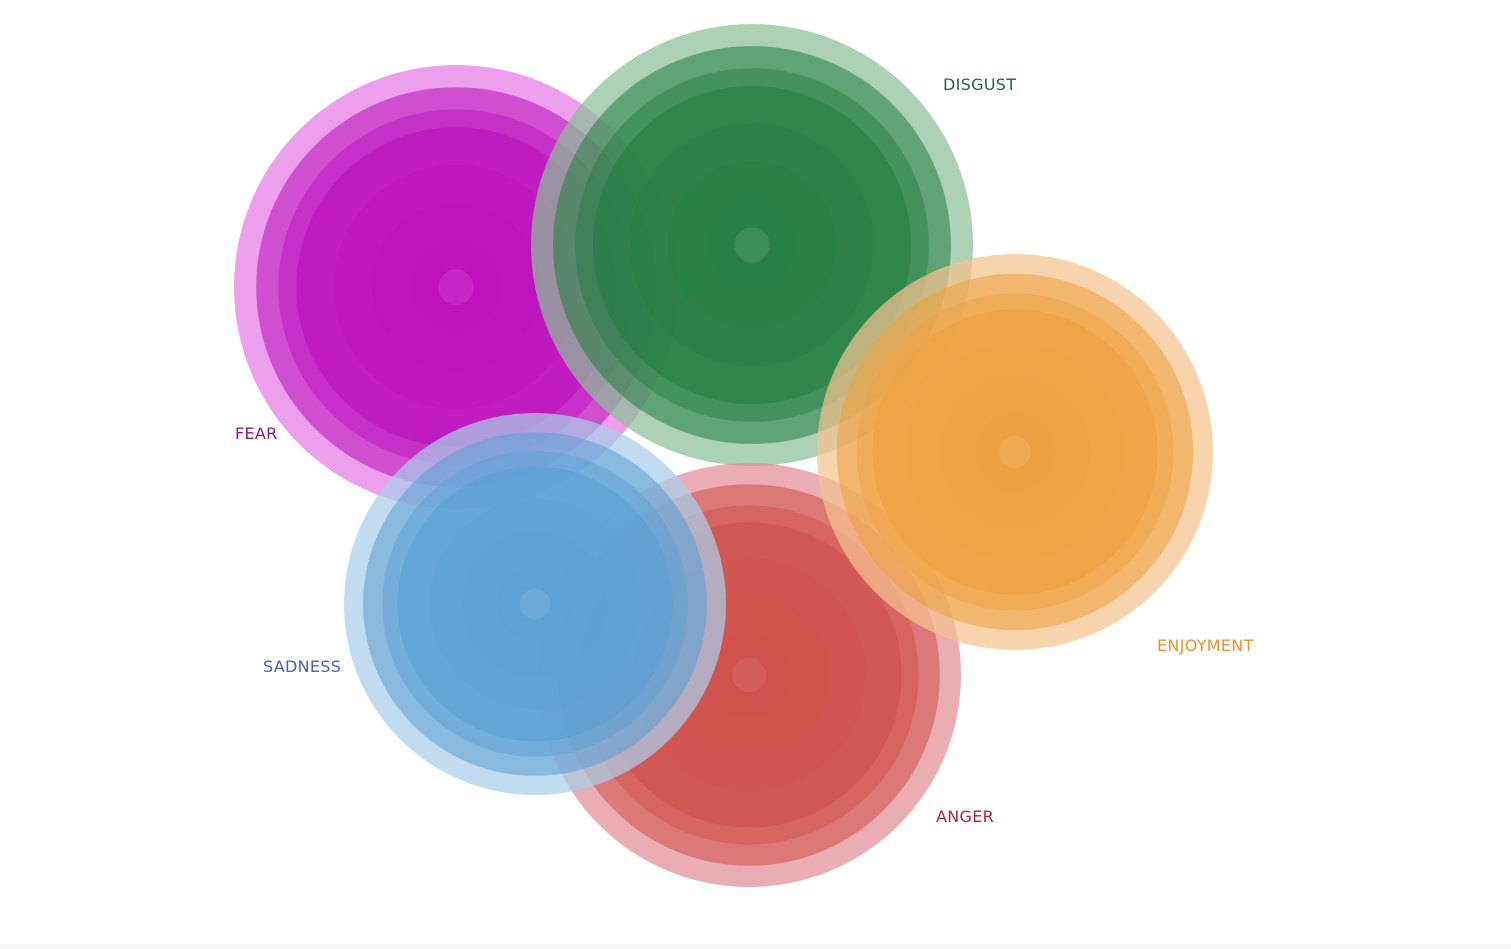  Describe the element at coordinates (965, 816) in the screenshot. I see `label-anger: ANGER` at that location.